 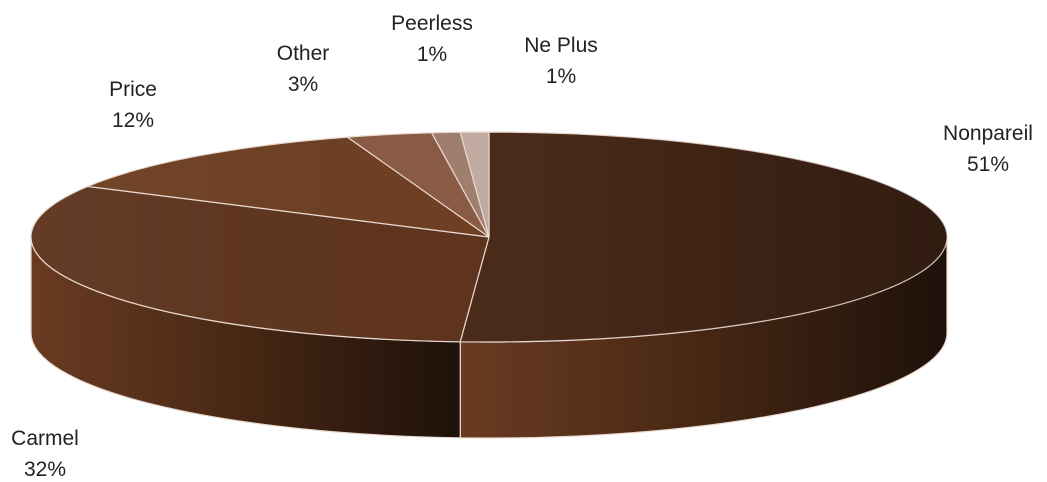 I want to click on label-carmel: Carmel 32%, so click(x=45, y=454).